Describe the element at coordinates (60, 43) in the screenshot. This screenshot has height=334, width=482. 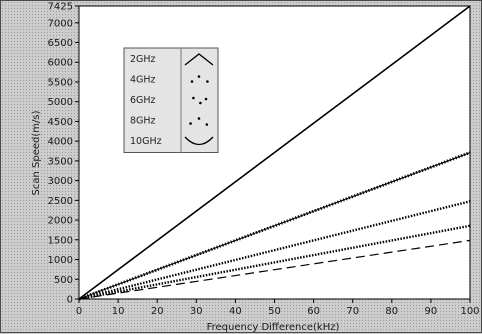
I see `y-tick-label: 6500` at that location.